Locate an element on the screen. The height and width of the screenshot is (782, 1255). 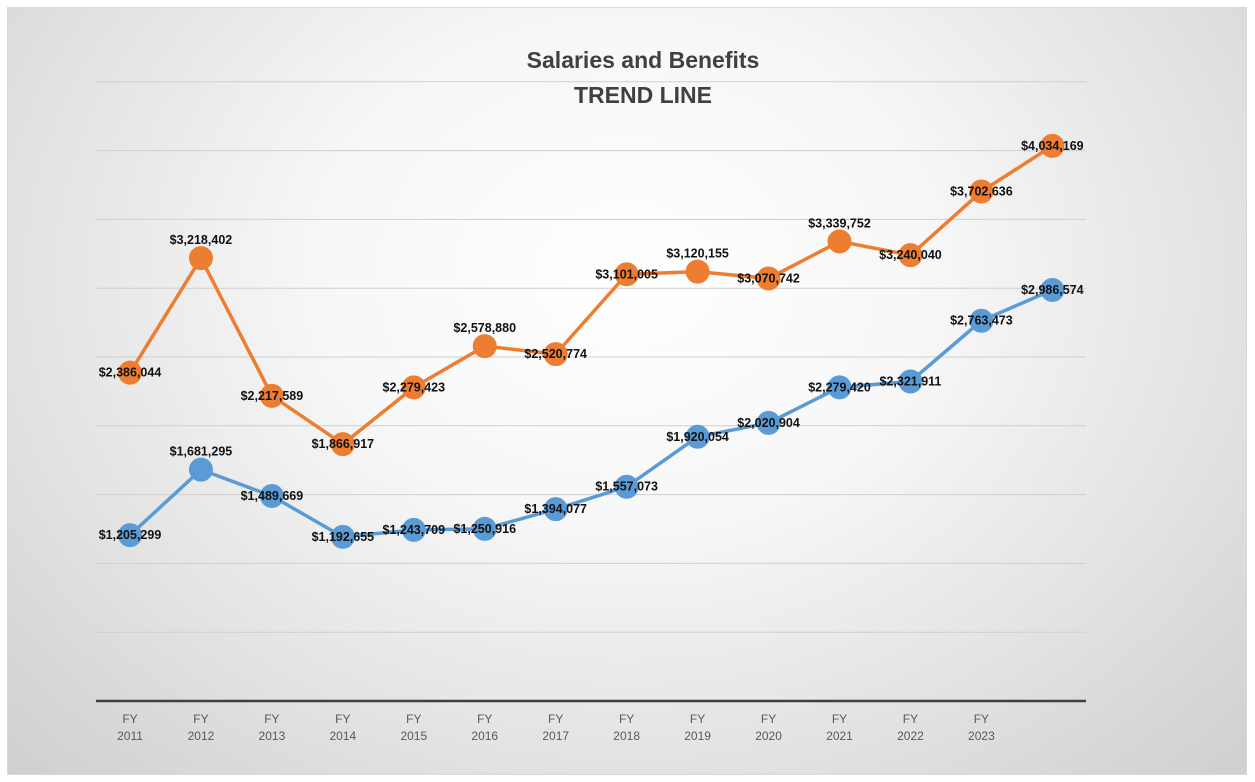
data-label: $2,986,574 is located at coordinates (1052, 290).